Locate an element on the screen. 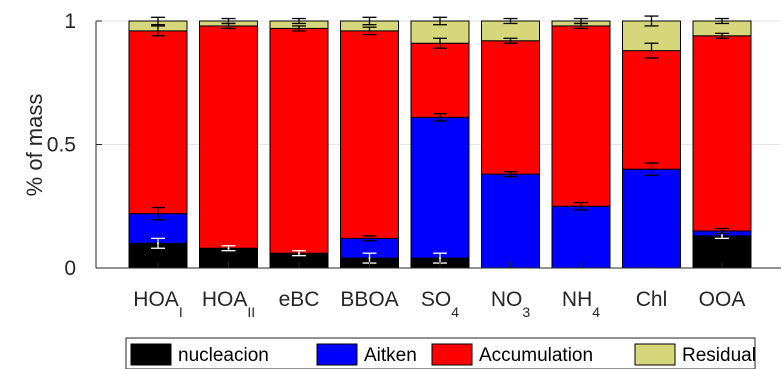 The height and width of the screenshot is (369, 783). x-tick-label: eBC is located at coordinates (299, 299).